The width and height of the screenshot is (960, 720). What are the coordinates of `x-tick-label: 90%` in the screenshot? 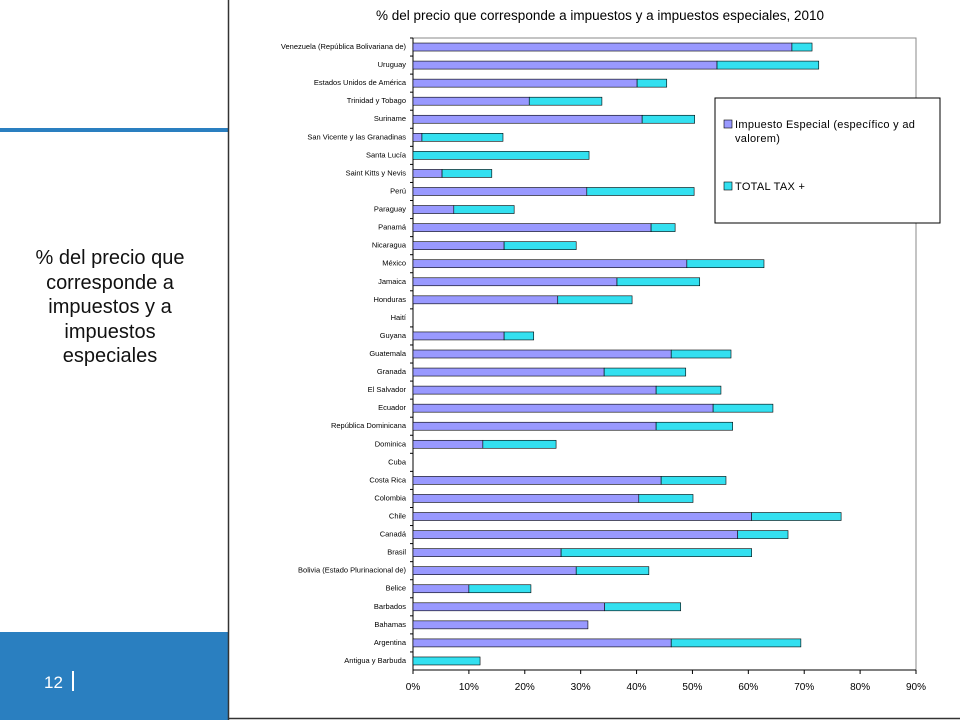 It's located at (916, 687).